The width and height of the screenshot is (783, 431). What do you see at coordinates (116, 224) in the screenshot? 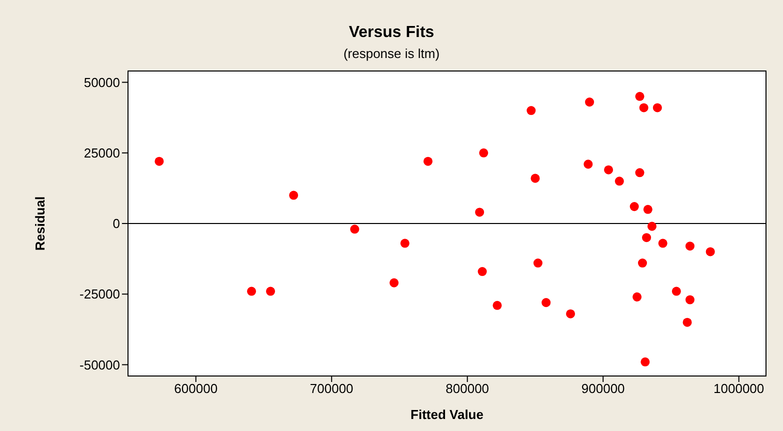
I see `y-tick-label: 0` at bounding box center [116, 224].